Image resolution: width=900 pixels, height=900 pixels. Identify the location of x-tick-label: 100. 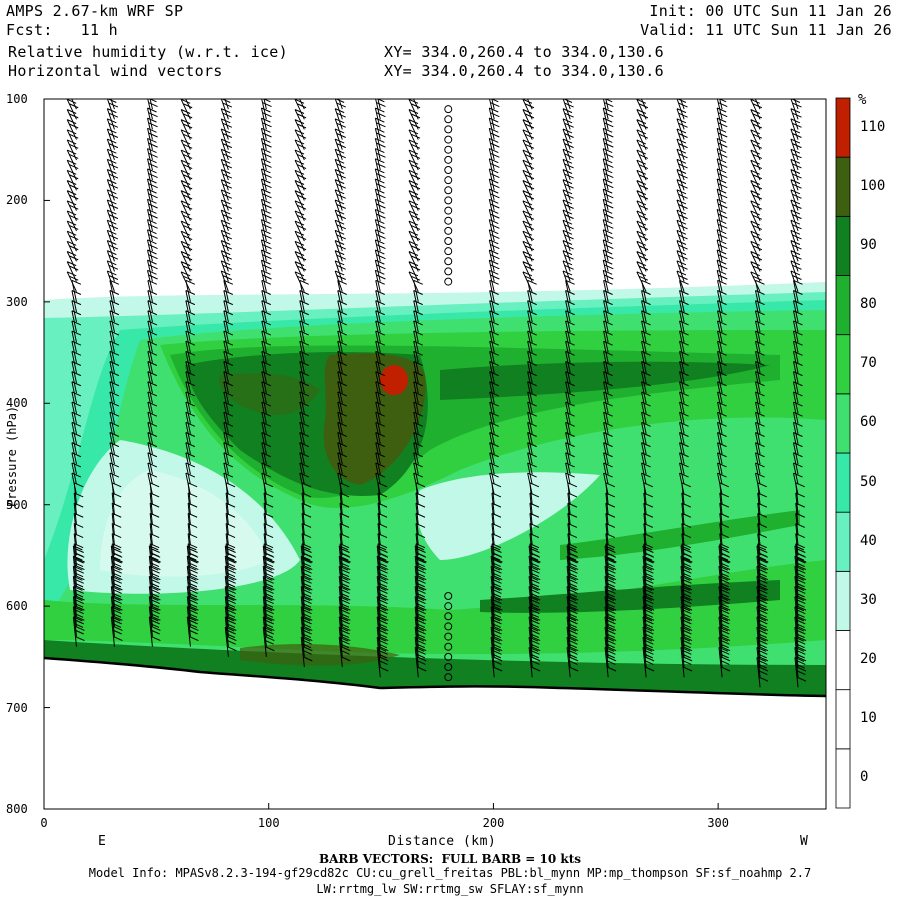
(268, 823).